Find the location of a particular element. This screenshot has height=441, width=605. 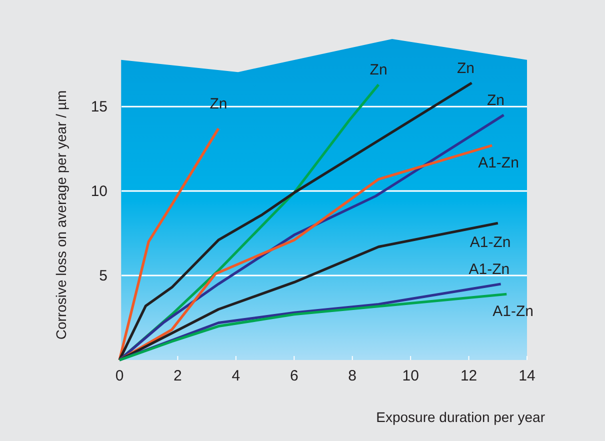

x-tick-label: 10 is located at coordinates (410, 376).